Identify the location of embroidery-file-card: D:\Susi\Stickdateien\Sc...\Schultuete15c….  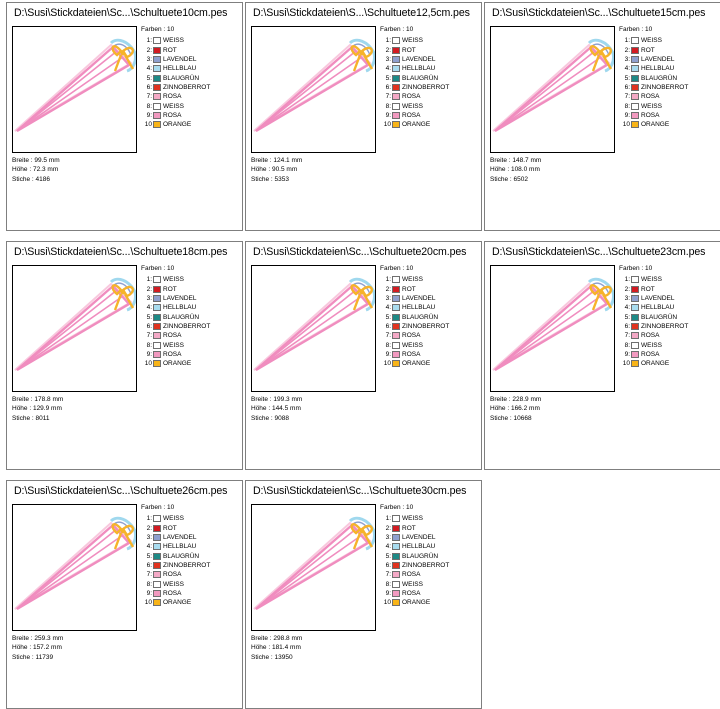
(602, 116).